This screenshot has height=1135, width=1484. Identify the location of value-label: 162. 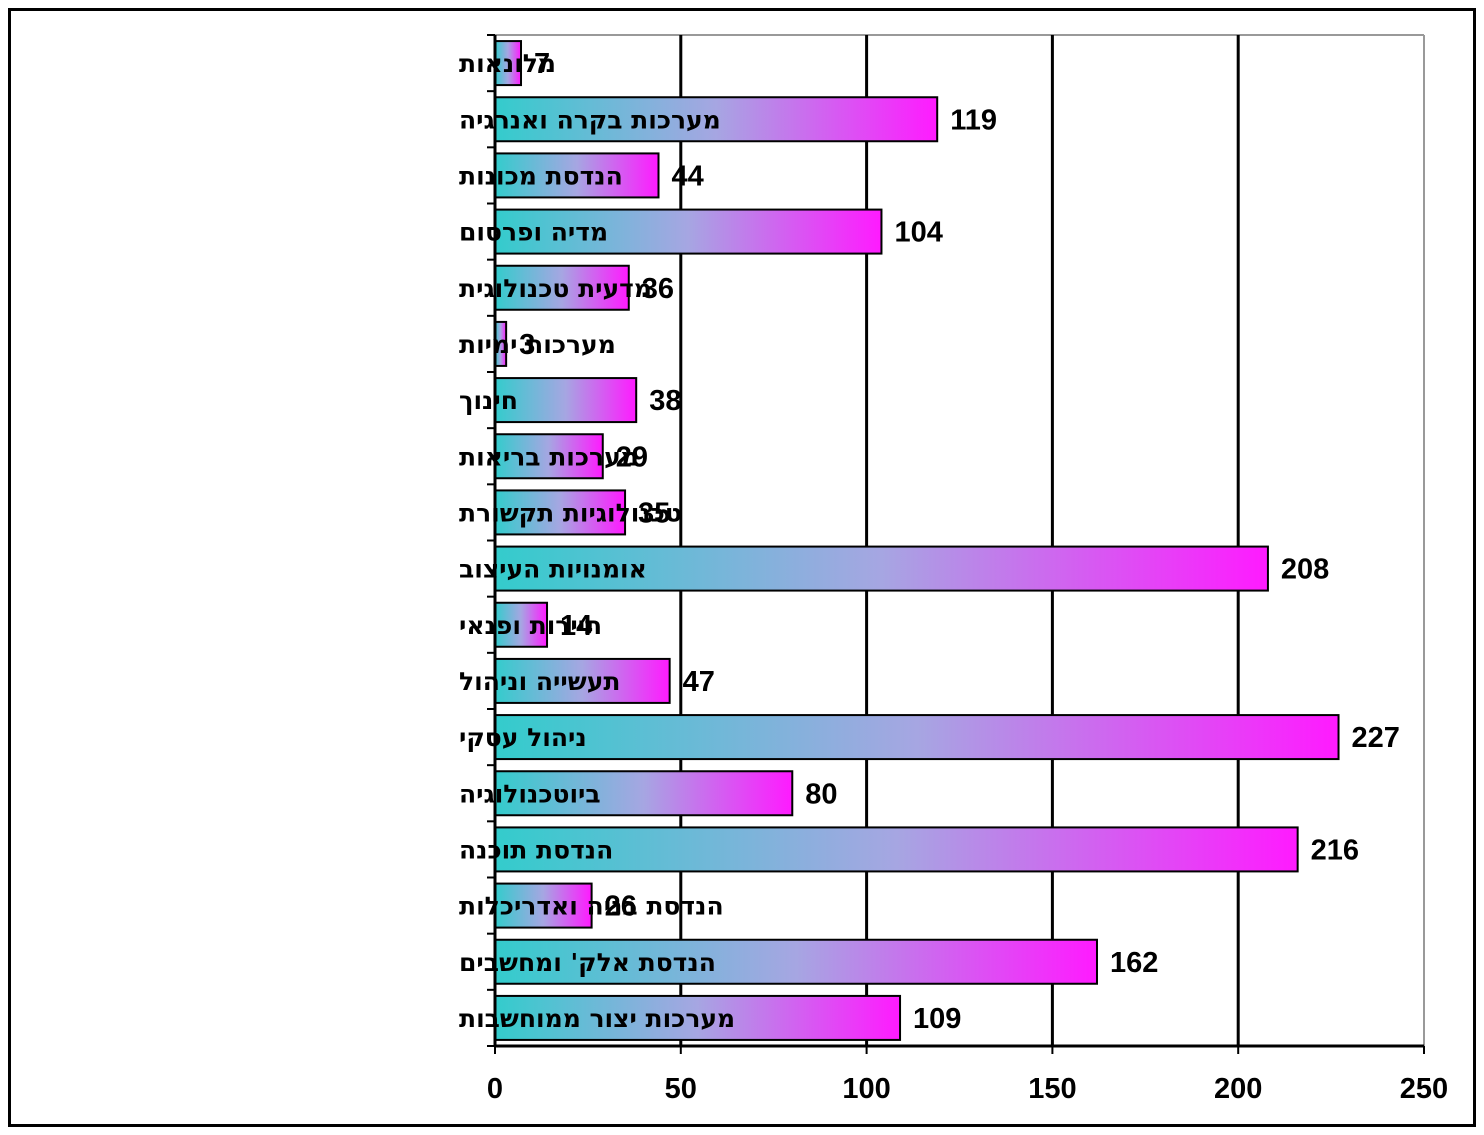
(1134, 963).